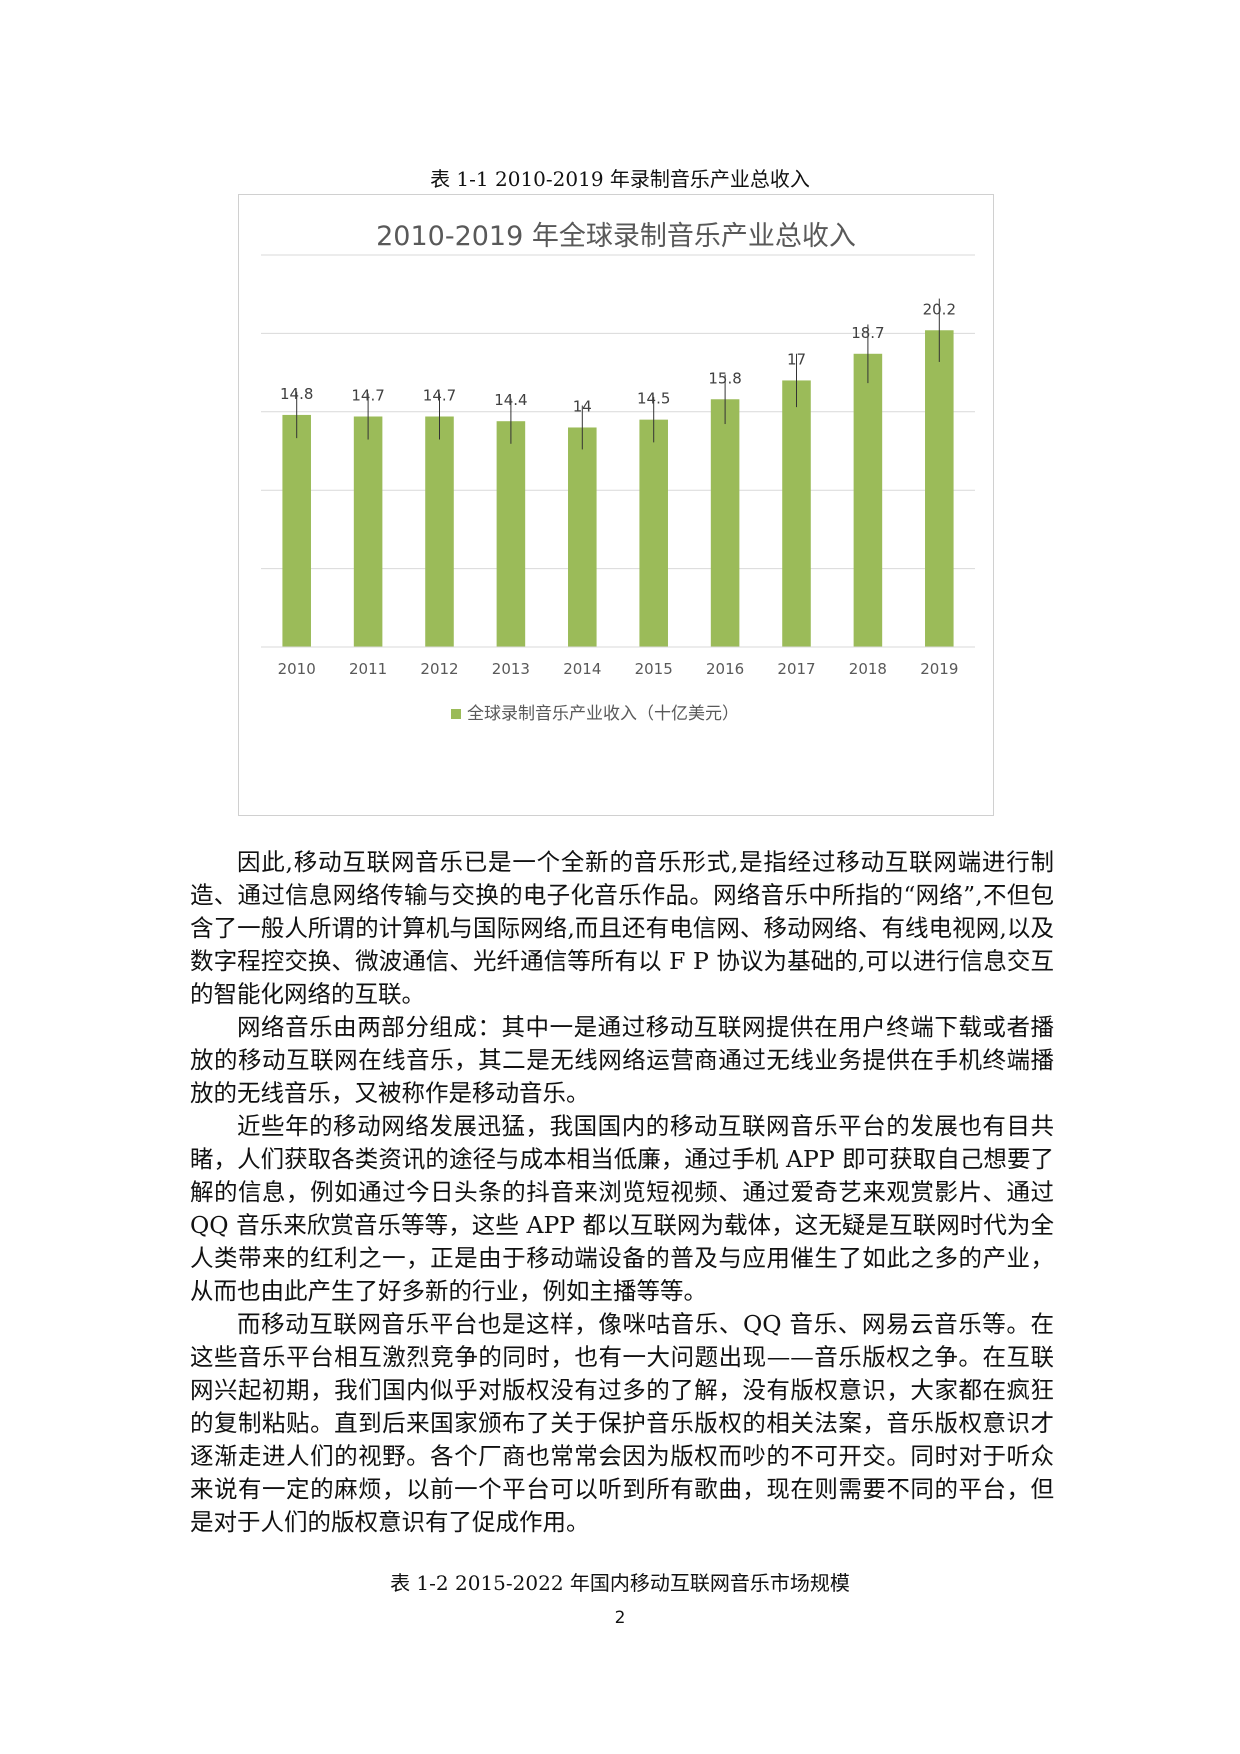 The height and width of the screenshot is (1754, 1240). What do you see at coordinates (725, 669) in the screenshot?
I see `x-tick-label: 2016` at bounding box center [725, 669].